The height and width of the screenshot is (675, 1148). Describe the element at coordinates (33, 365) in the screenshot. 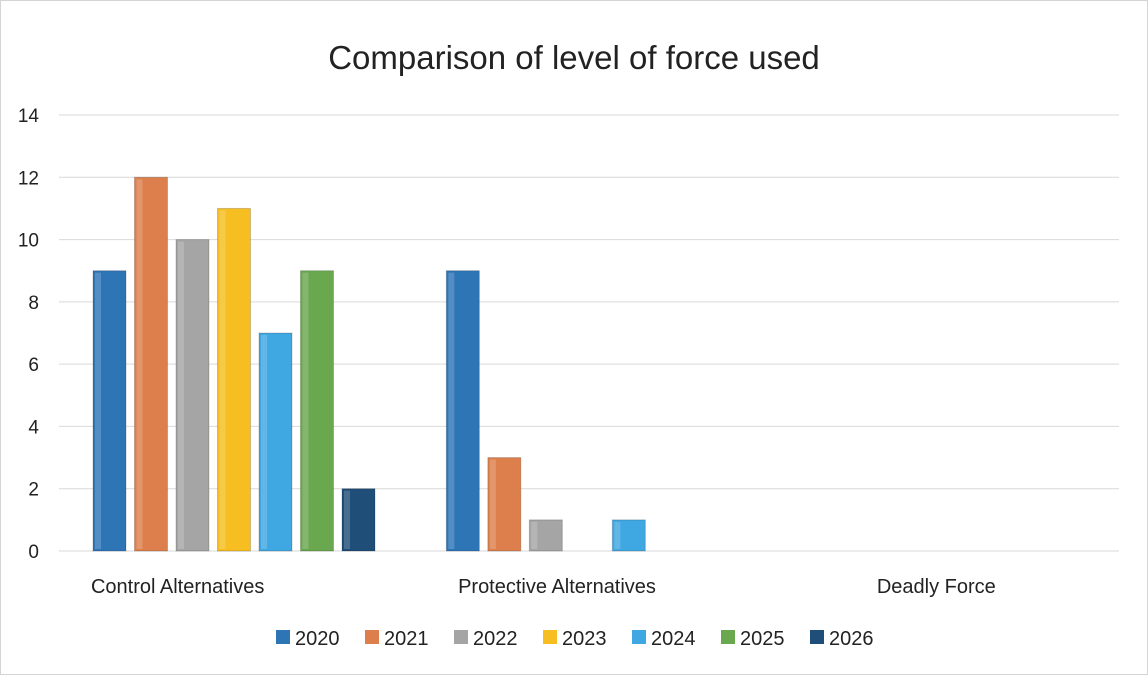

I see `y-tick-label: 6` at that location.